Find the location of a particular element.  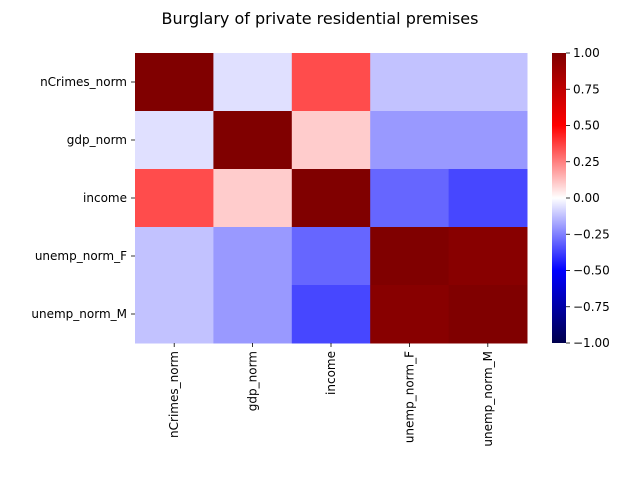

colorbar-tick-label: 0.50 is located at coordinates (586, 126).